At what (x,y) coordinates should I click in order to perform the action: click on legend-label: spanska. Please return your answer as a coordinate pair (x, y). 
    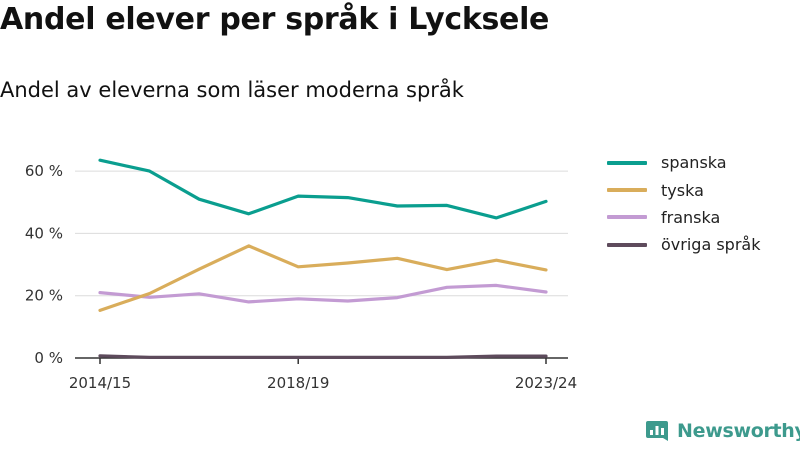
    Looking at the image, I should click on (694, 163).